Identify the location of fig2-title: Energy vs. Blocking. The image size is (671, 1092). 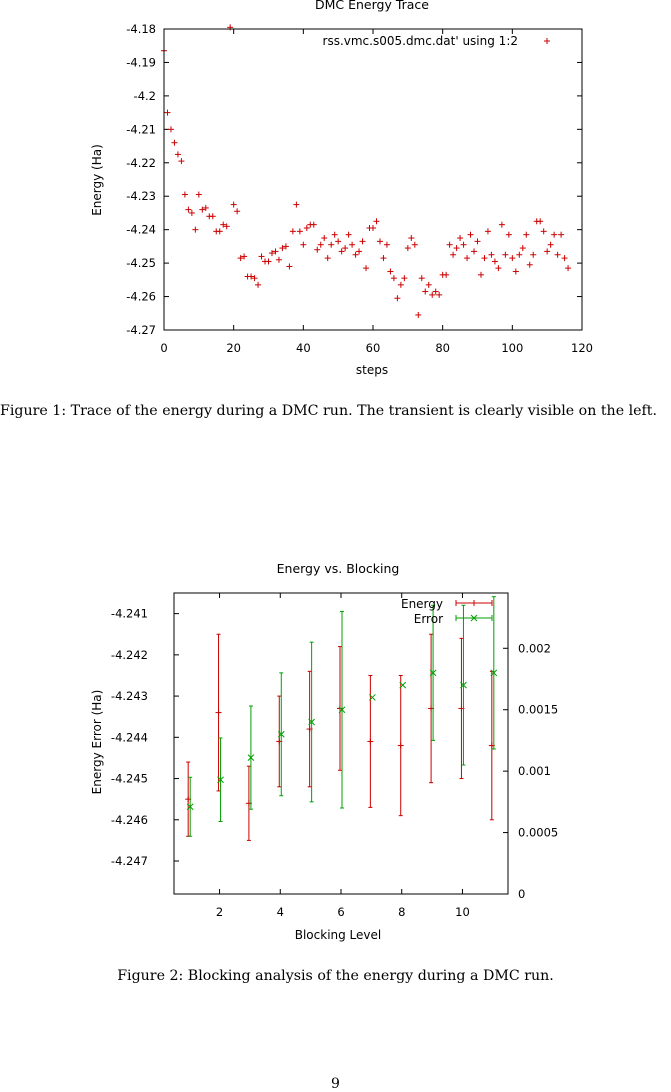
(338, 568).